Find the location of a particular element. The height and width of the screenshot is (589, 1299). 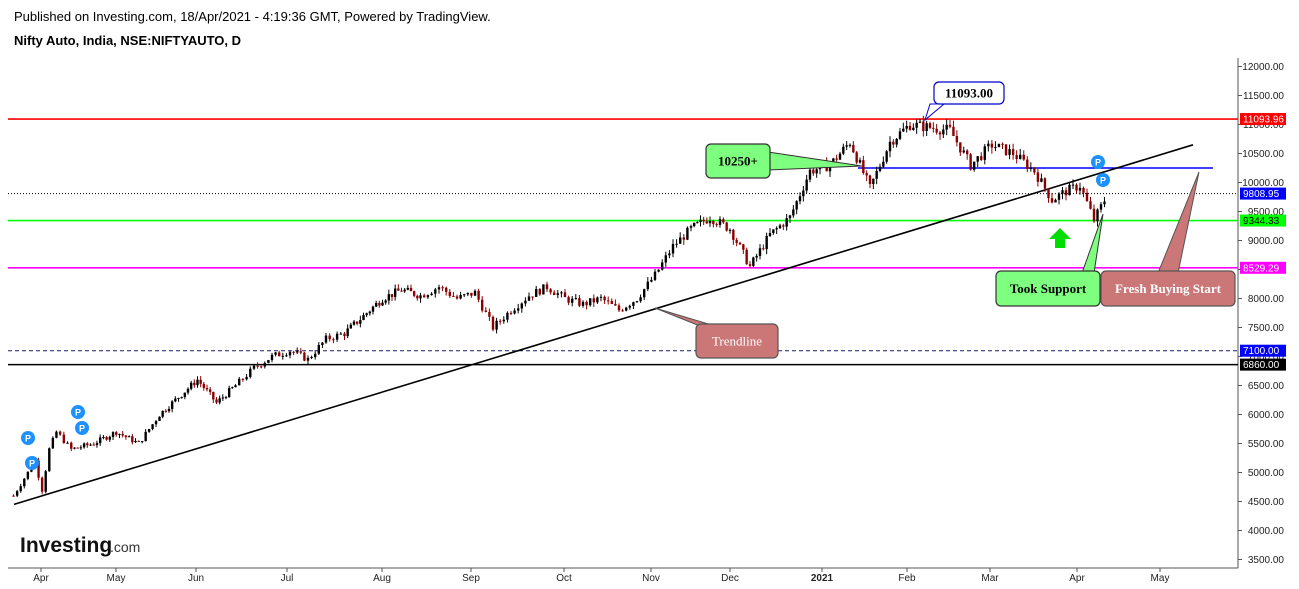

y-tick-label: 12000.00 is located at coordinates (1263, 67).